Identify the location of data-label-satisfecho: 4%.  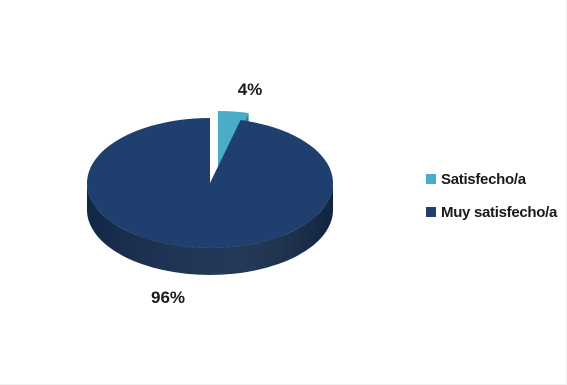
(250, 89).